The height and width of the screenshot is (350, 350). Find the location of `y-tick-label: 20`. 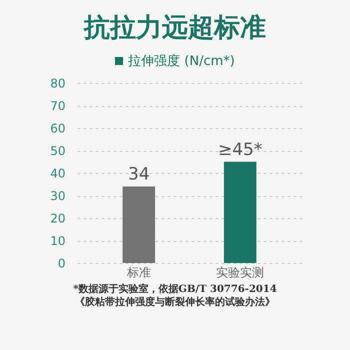

y-tick-label: 20 is located at coordinates (57, 219).